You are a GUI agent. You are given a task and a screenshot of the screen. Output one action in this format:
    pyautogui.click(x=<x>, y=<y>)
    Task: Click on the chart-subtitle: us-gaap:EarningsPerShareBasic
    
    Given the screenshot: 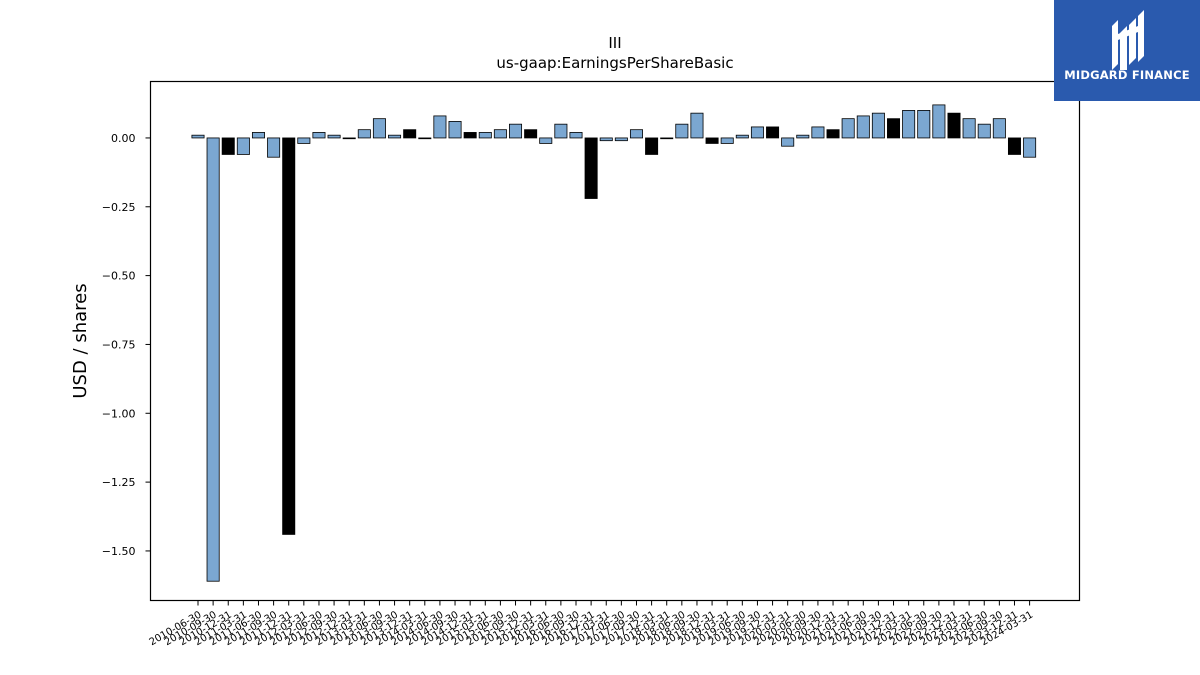 What is the action you would take?
    pyautogui.click(x=614, y=63)
    